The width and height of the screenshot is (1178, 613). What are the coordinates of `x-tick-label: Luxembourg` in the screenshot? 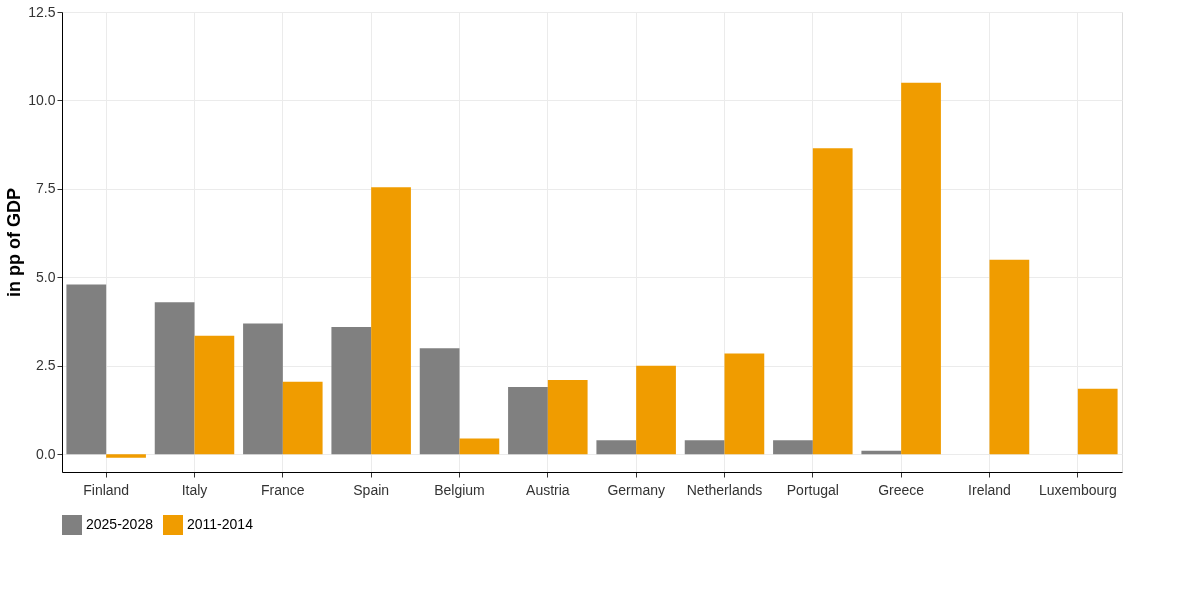 It's located at (1077, 489).